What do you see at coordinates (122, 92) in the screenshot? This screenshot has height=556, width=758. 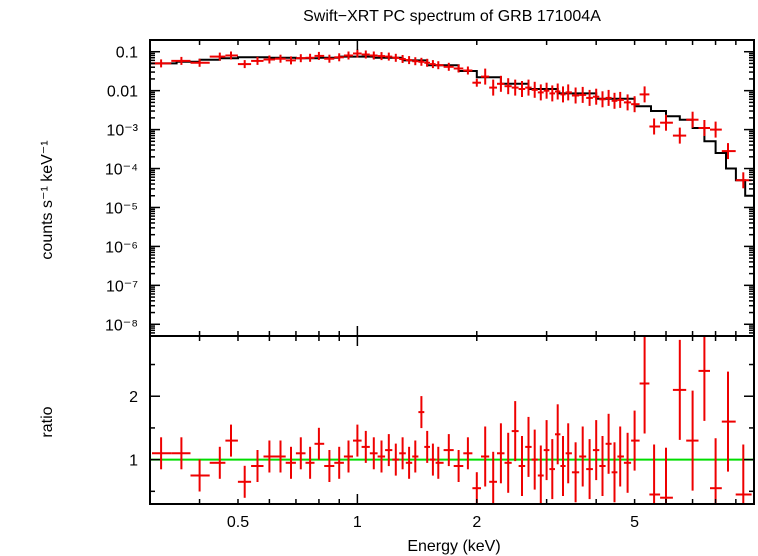 I see `spectrum-y-tick-label: 0.01` at bounding box center [122, 92].